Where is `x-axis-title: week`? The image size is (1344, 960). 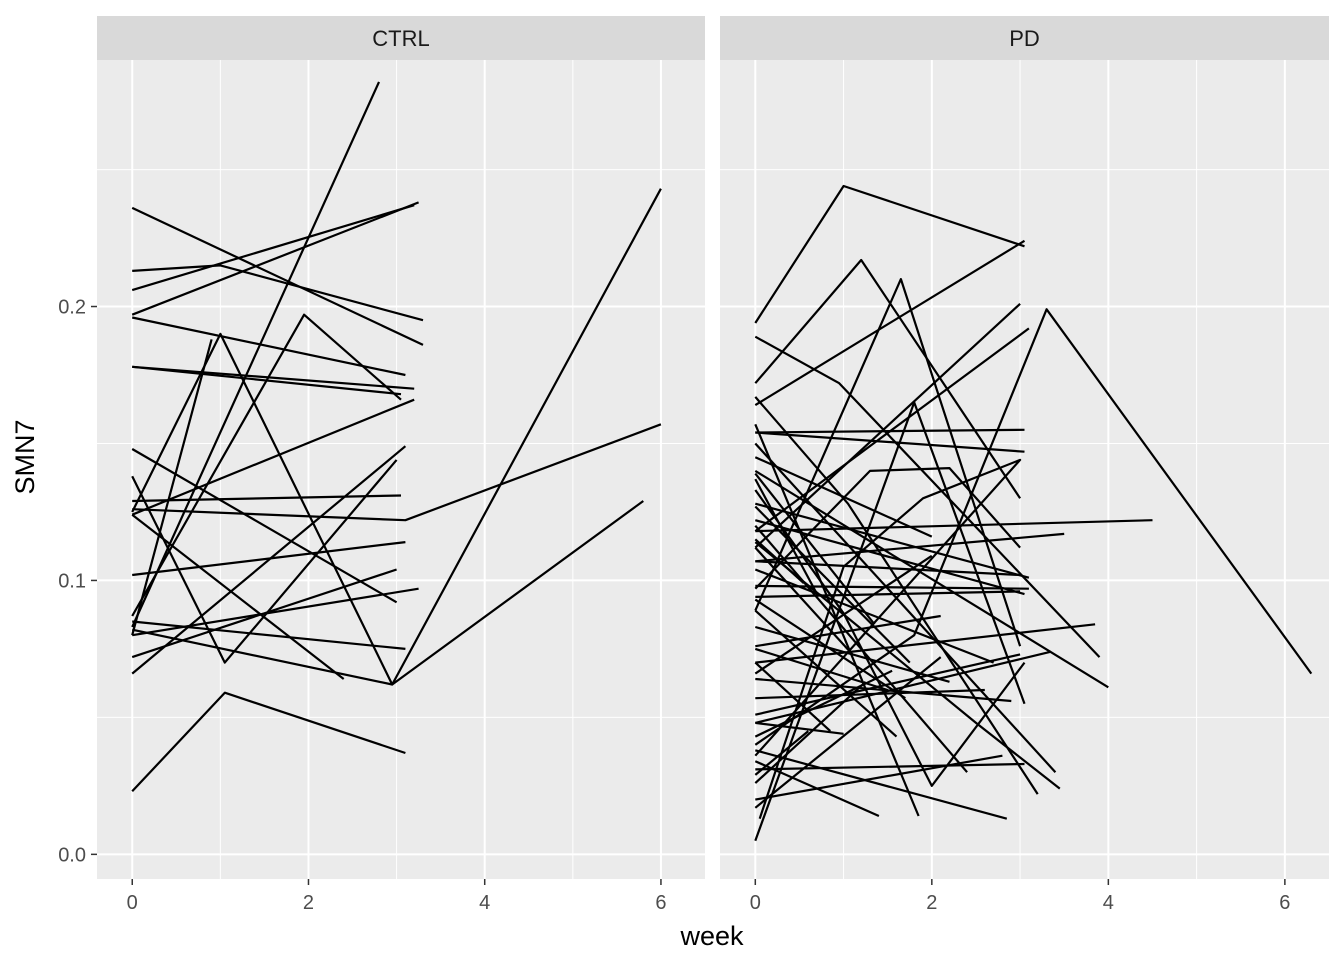
x-axis-title: week is located at coordinates (711, 936).